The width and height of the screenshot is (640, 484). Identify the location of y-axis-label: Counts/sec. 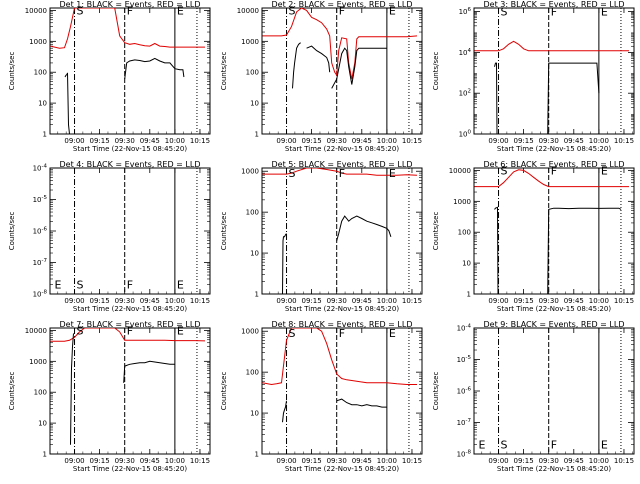
(436, 231).